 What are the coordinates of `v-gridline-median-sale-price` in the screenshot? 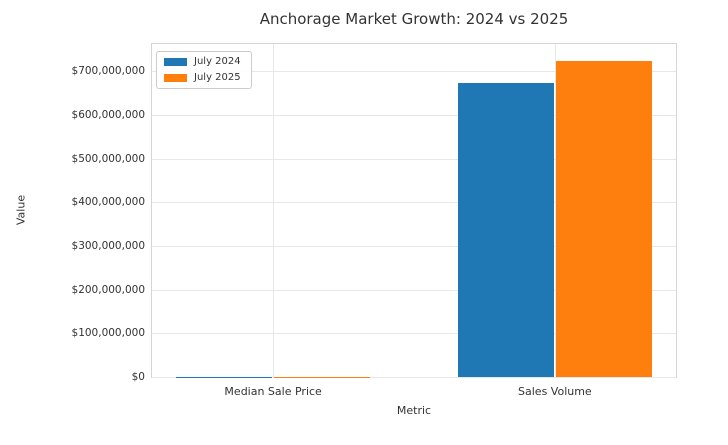 It's located at (274, 210).